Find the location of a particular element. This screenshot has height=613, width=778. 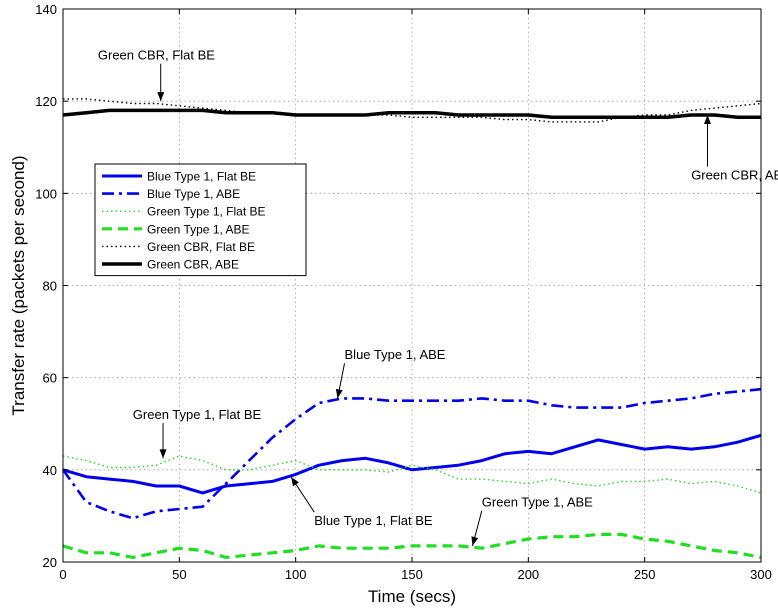

y-tick-label: 80 is located at coordinates (50, 286).